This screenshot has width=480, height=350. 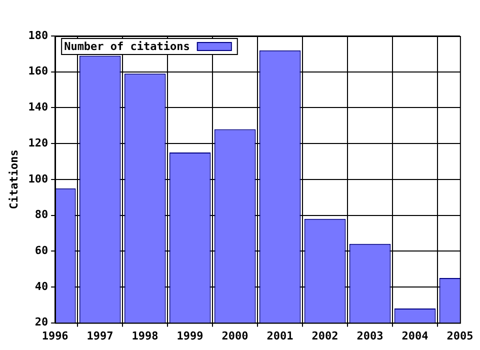 I want to click on x-tick-label: 2005, so click(x=460, y=335).